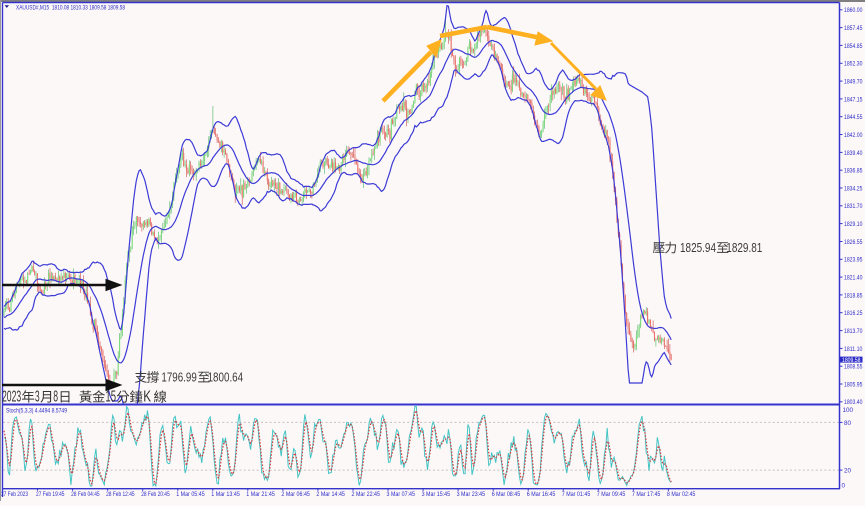 The height and width of the screenshot is (506, 865). What do you see at coordinates (436, 494) in the screenshot?
I see `svg-text: 3 Mar 15:45` at bounding box center [436, 494].